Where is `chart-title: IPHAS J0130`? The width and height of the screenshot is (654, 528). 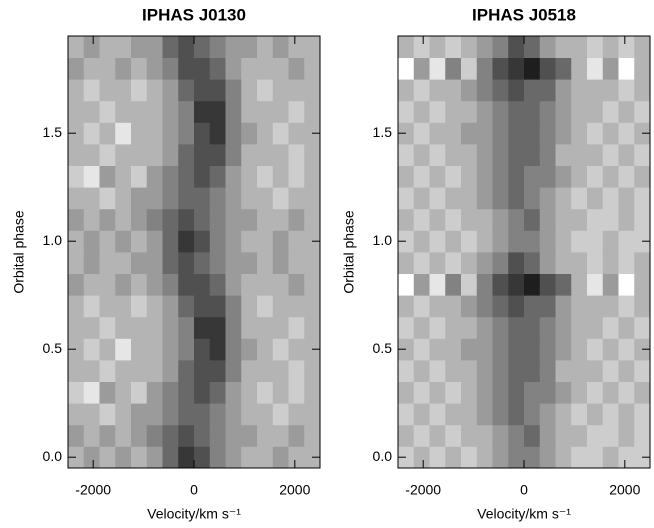 chart-title: IPHAS J0130 is located at coordinates (194, 14).